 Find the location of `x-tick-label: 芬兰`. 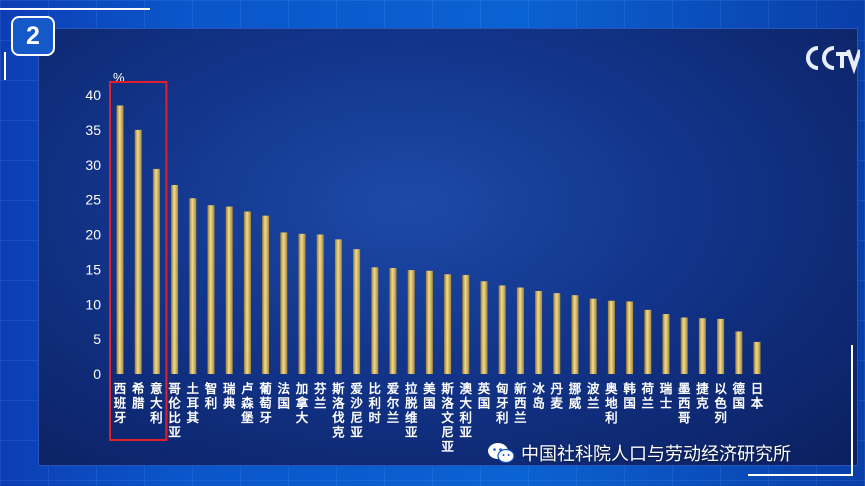

x-tick-label: 芬兰 is located at coordinates (320, 396).